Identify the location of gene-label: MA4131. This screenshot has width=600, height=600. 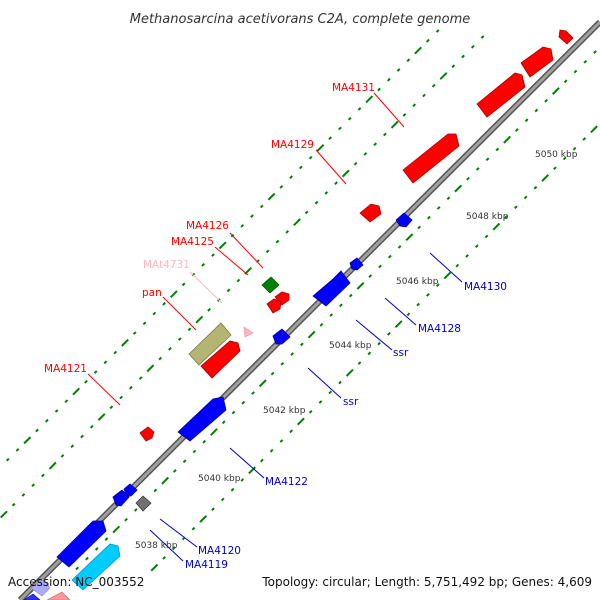
(353, 88).